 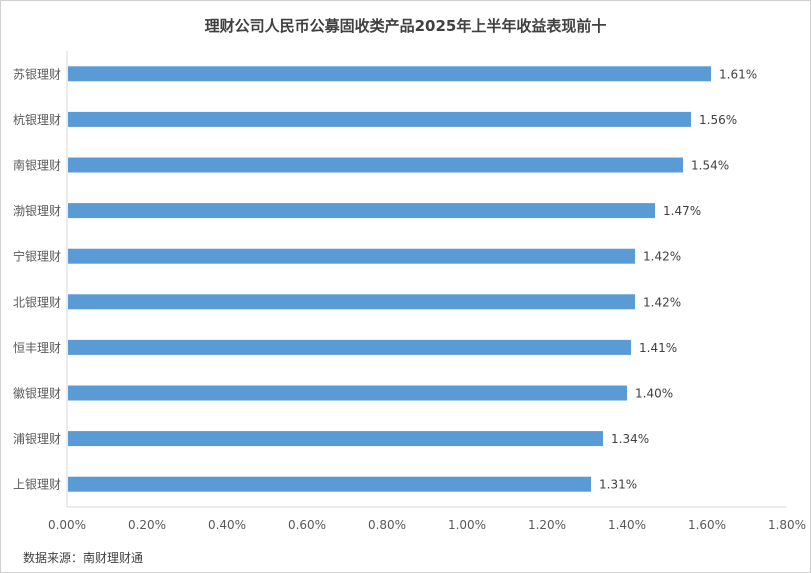 I want to click on category-label: 北银理财, so click(x=37, y=302).